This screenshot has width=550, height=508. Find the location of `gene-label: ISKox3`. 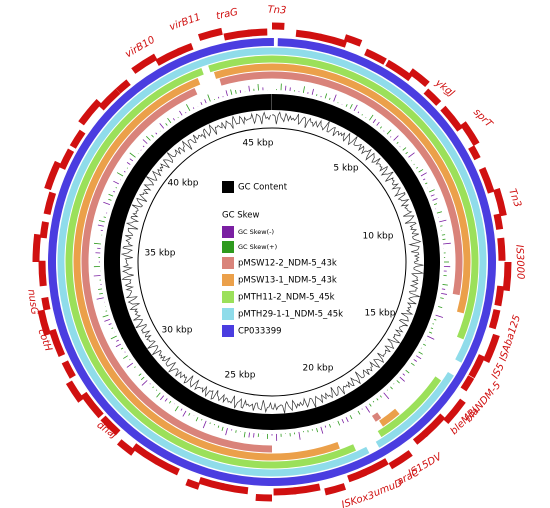

gene-label: ISKox3 is located at coordinates (358, 499).